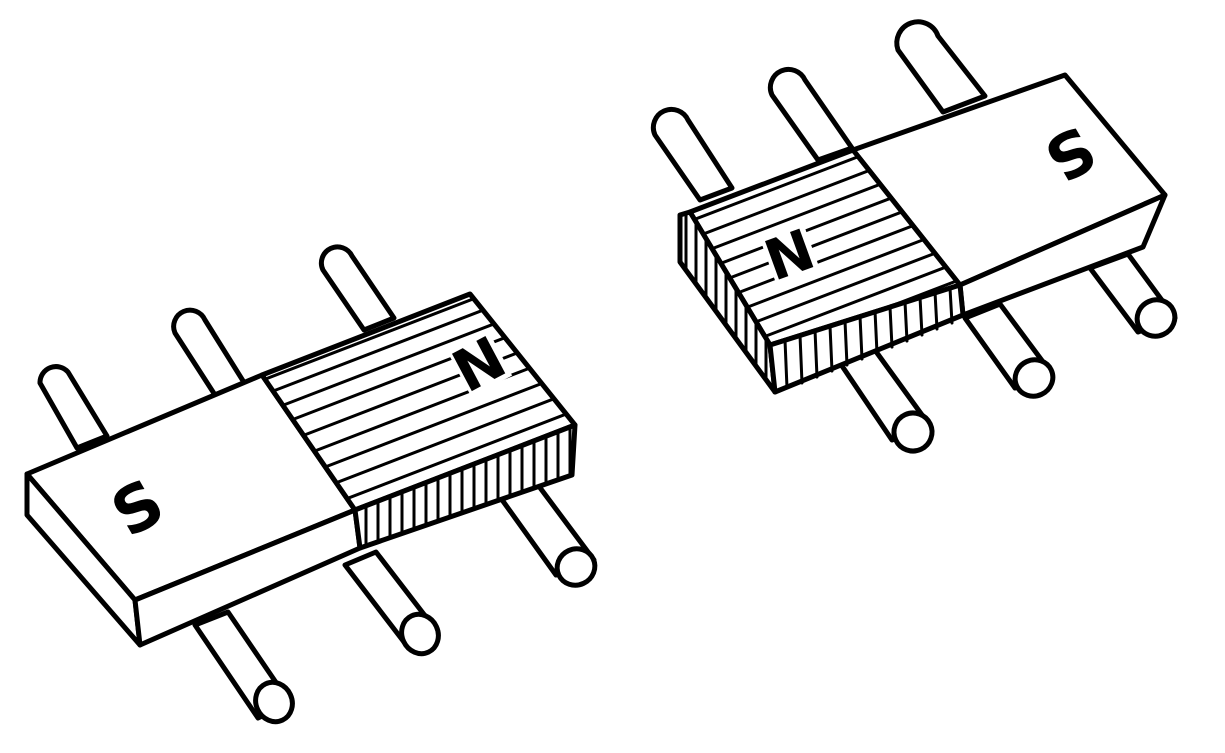  Describe the element at coordinates (885, 398) in the screenshot. I see `roller-right-1-front` at that location.